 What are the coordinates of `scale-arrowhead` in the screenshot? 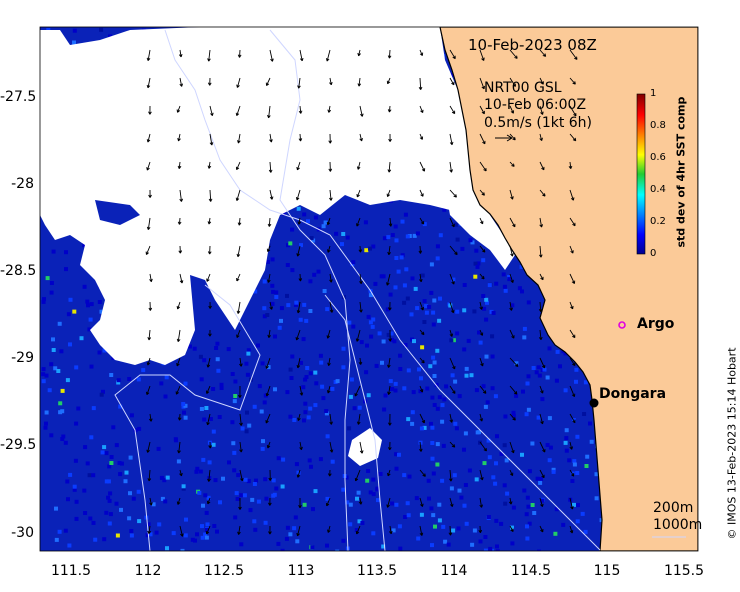 It's located at (509, 138).